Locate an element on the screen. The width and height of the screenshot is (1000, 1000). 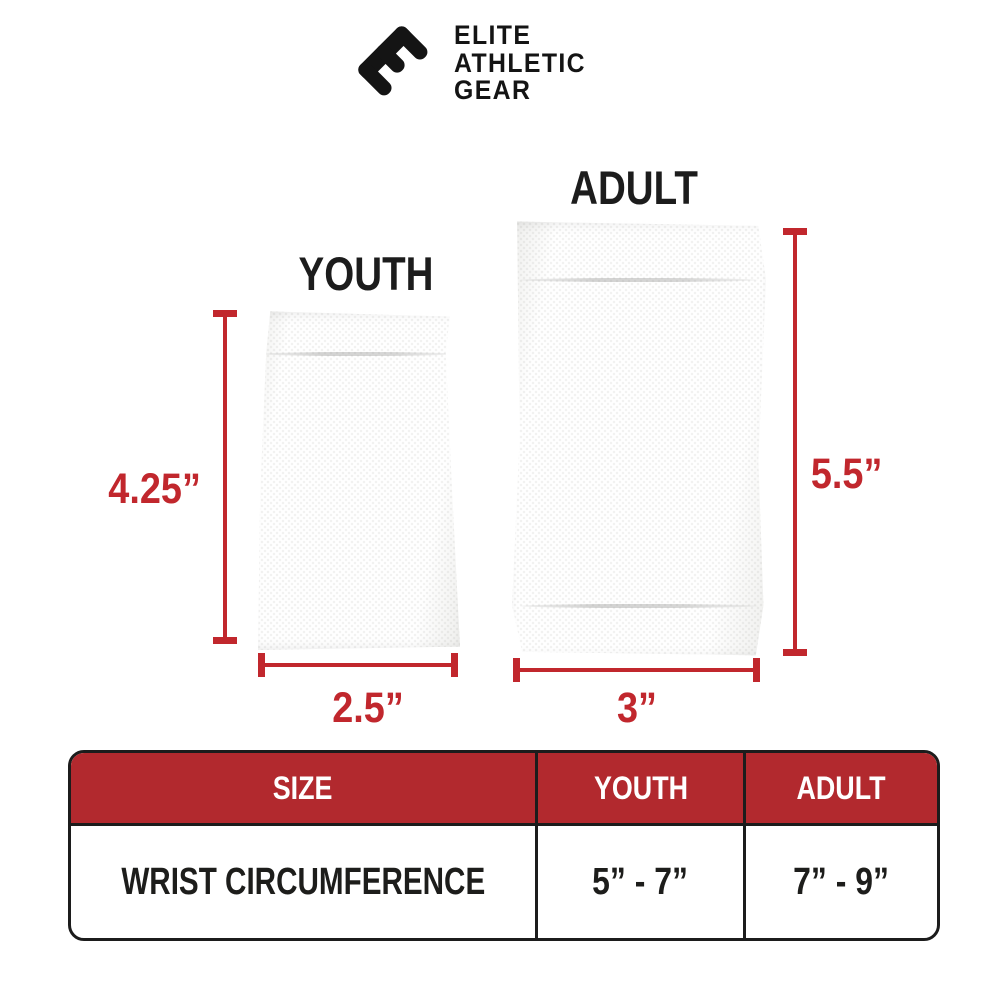
adult-circumference-value-cell: 7” - 9” is located at coordinates (840, 882).